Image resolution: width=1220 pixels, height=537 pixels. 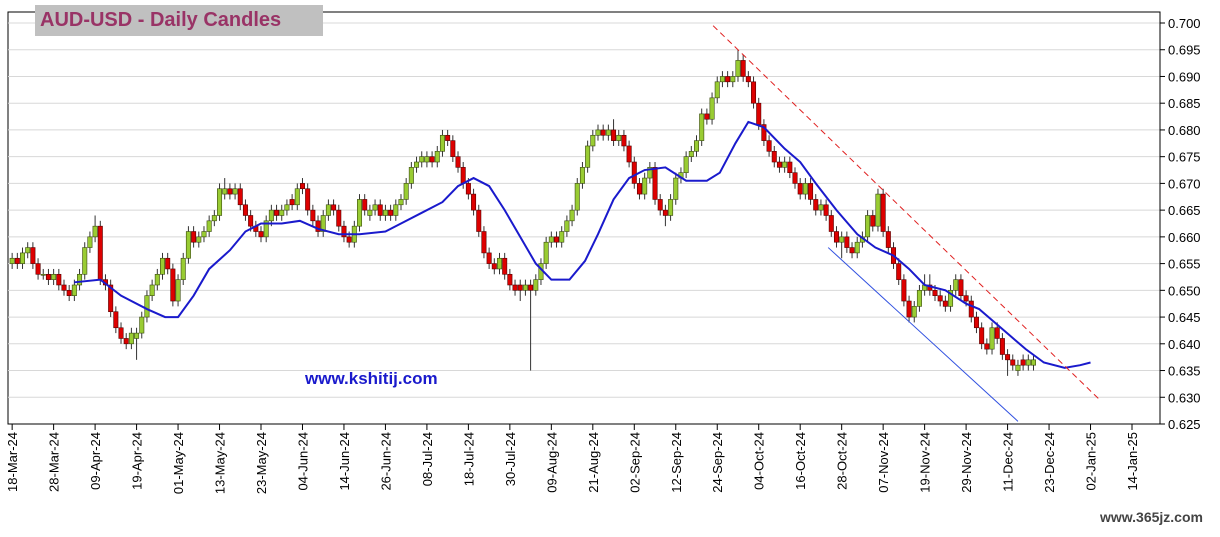 I want to click on watermark: www.kshitij.com, so click(x=371, y=378).